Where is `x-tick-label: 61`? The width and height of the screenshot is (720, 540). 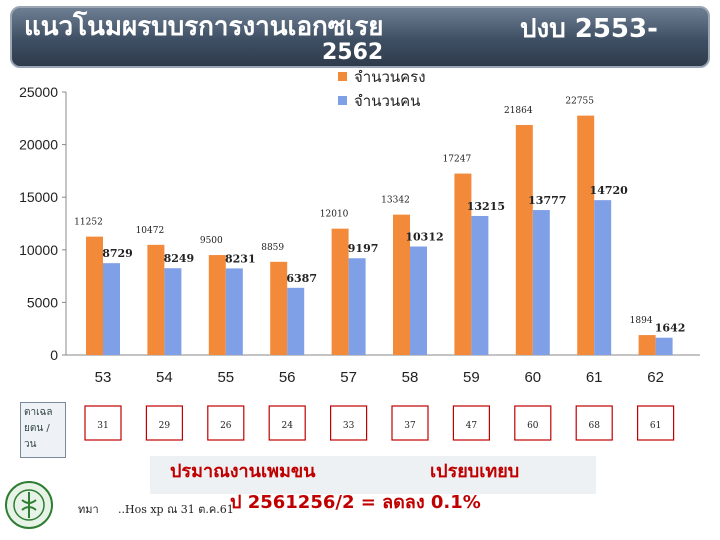
x-tick-label: 61 is located at coordinates (594, 377).